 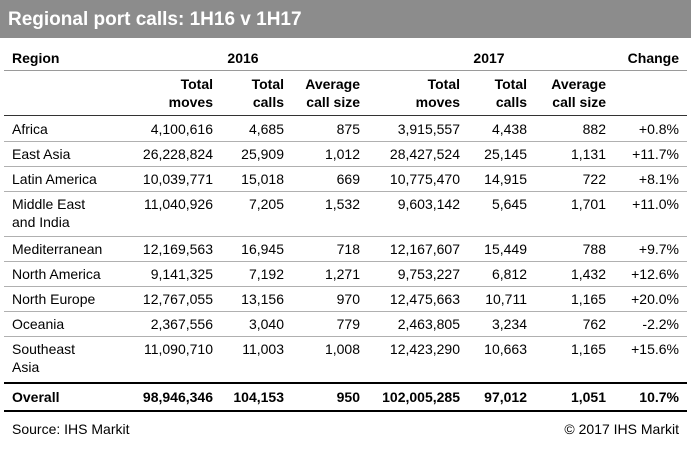 I want to click on cell-value: 28,427,524, so click(x=424, y=154).